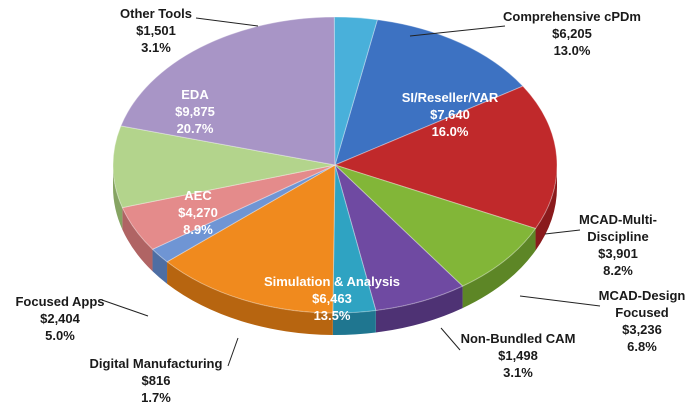 Image resolution: width=700 pixels, height=415 pixels. What do you see at coordinates (642, 321) in the screenshot?
I see `label-mcad-design-focused: MCAD-Design Focused $3,236 6.8%` at bounding box center [642, 321].